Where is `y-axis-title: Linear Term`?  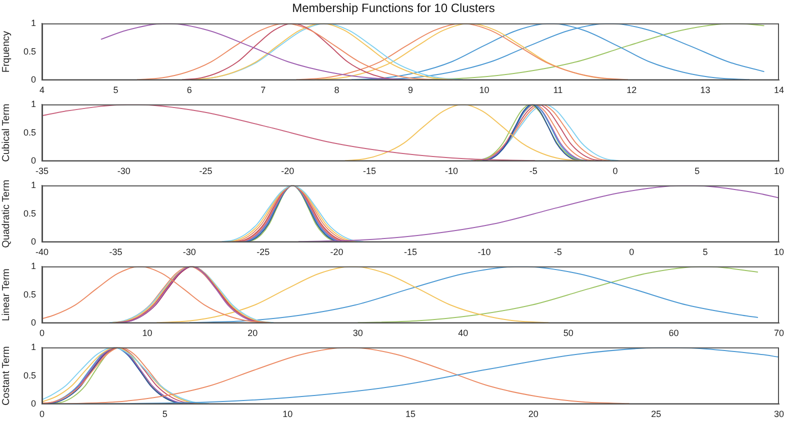 y-axis-title: Linear Term is located at coordinates (6, 295).